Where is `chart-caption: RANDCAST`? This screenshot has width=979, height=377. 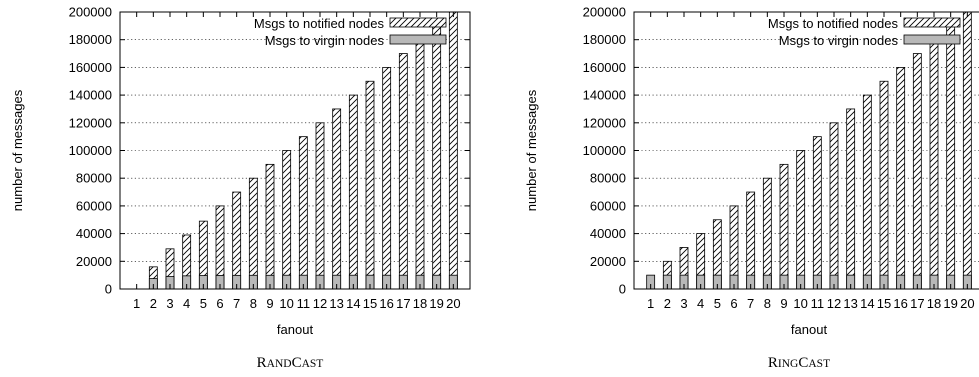
chart-caption: RANDCAST is located at coordinates (290, 363).